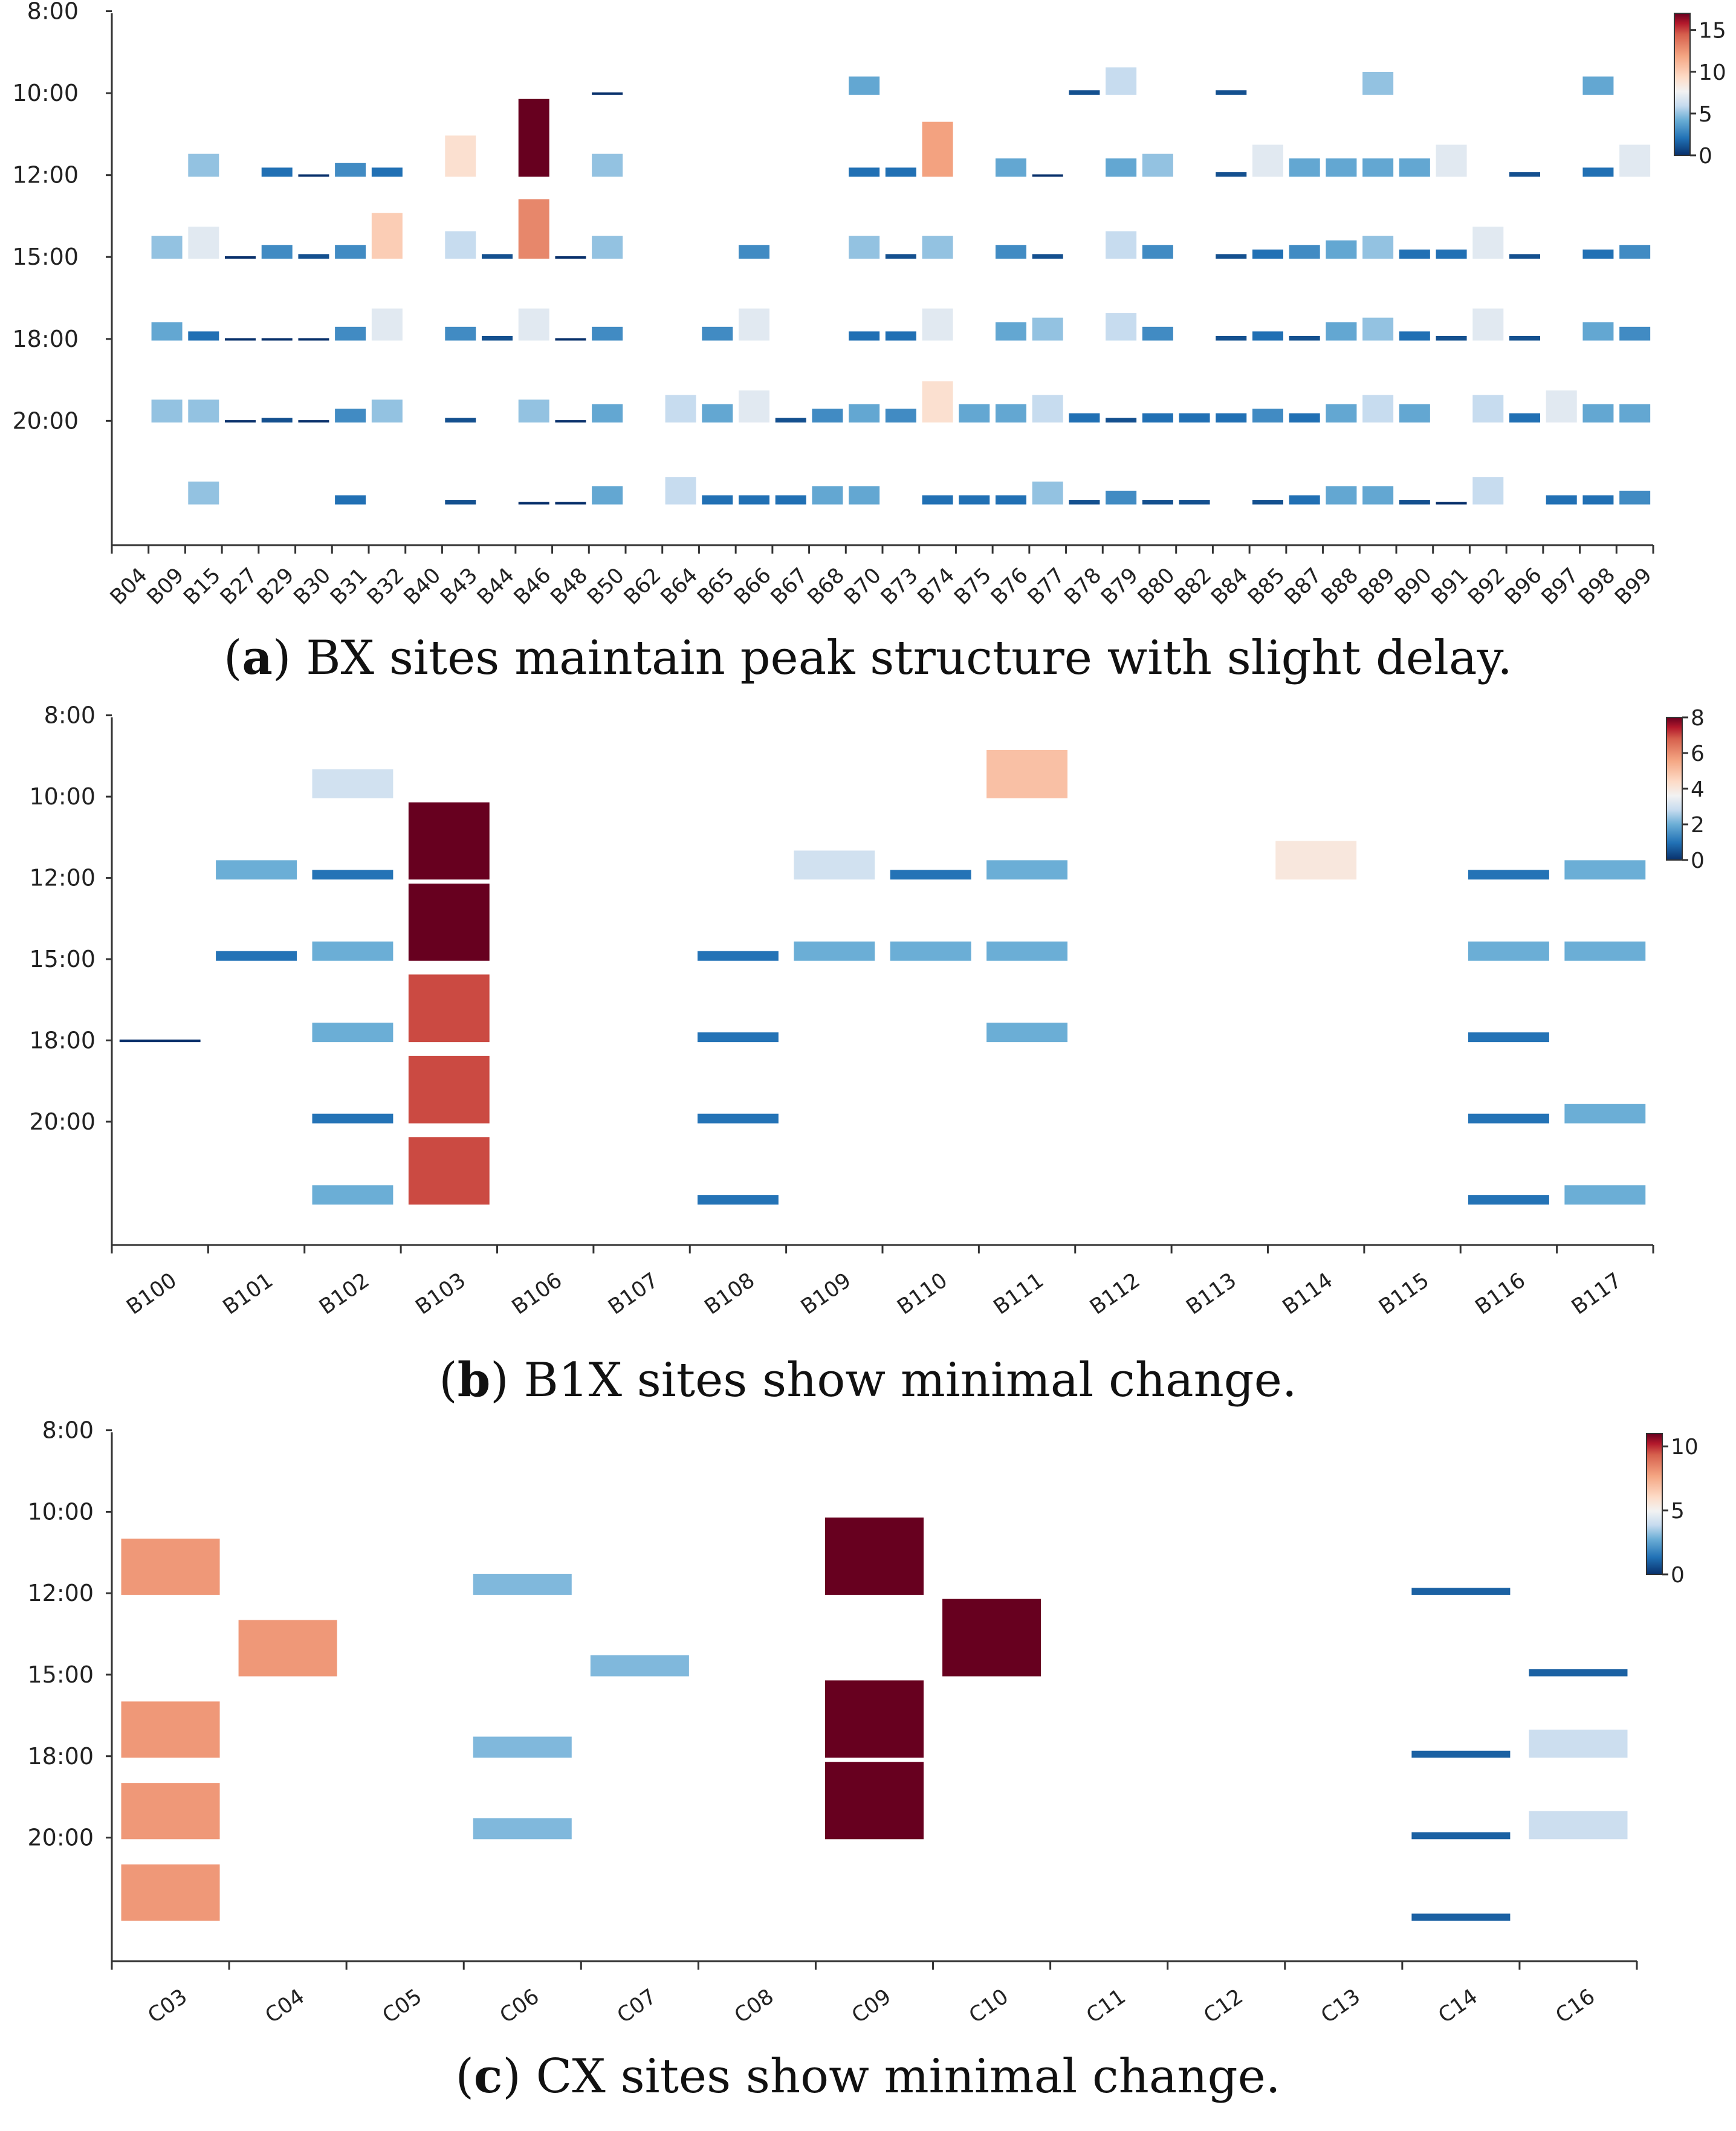  Describe the element at coordinates (1560, 586) in the screenshot. I see `x-tick-label: B97` at that location.